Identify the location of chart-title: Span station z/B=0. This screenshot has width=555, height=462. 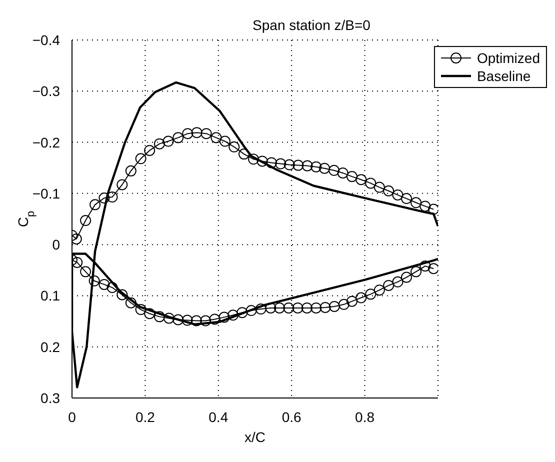
(311, 25).